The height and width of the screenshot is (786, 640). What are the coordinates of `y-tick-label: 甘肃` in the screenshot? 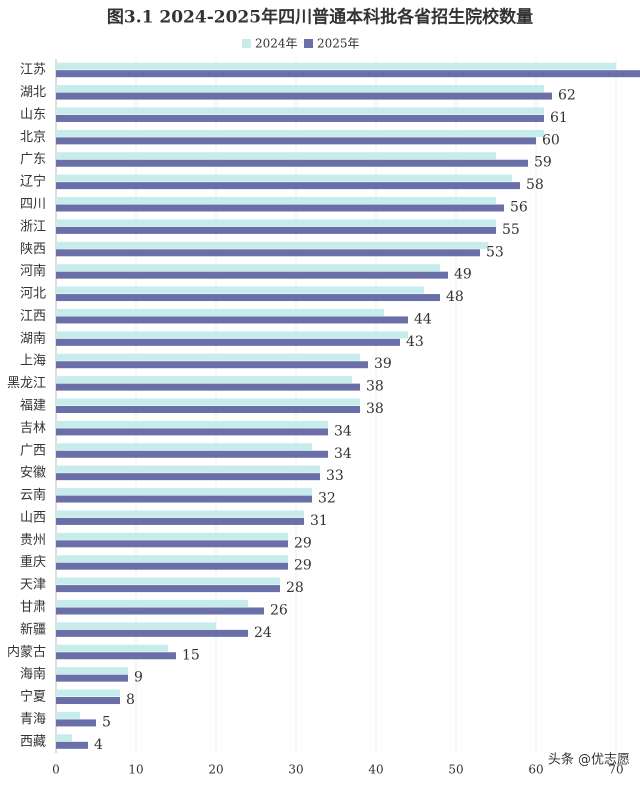 It's located at (33, 607).